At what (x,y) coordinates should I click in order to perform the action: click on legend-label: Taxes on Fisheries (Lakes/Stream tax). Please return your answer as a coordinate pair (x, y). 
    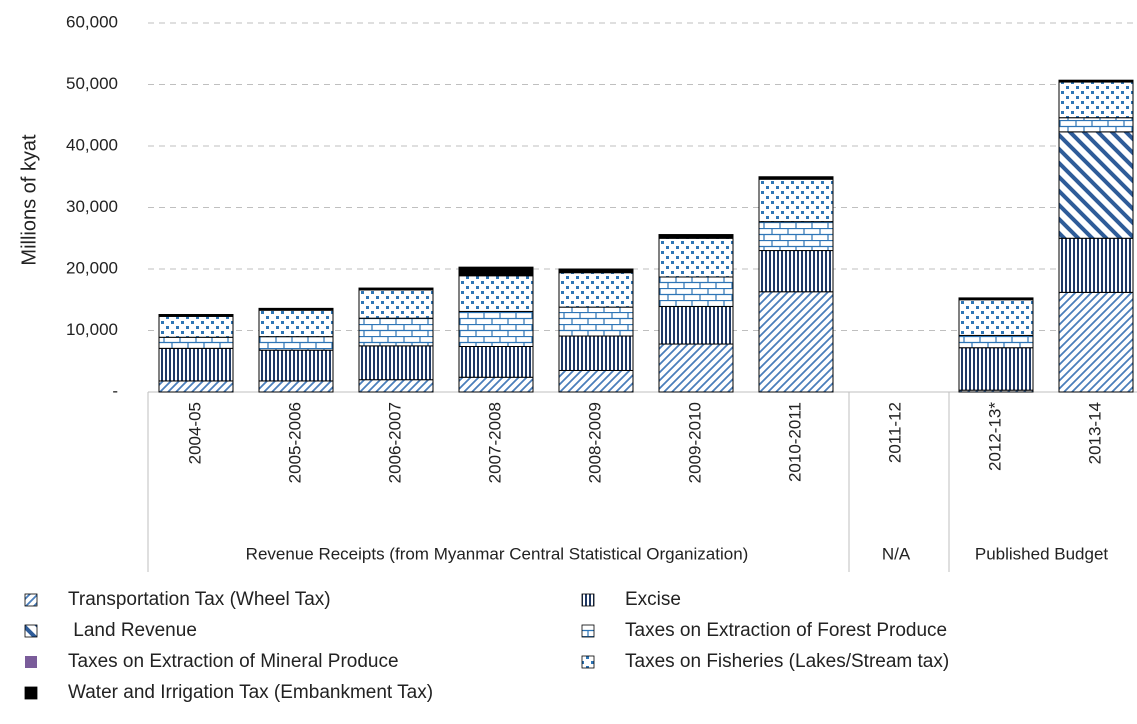
    Looking at the image, I should click on (787, 661).